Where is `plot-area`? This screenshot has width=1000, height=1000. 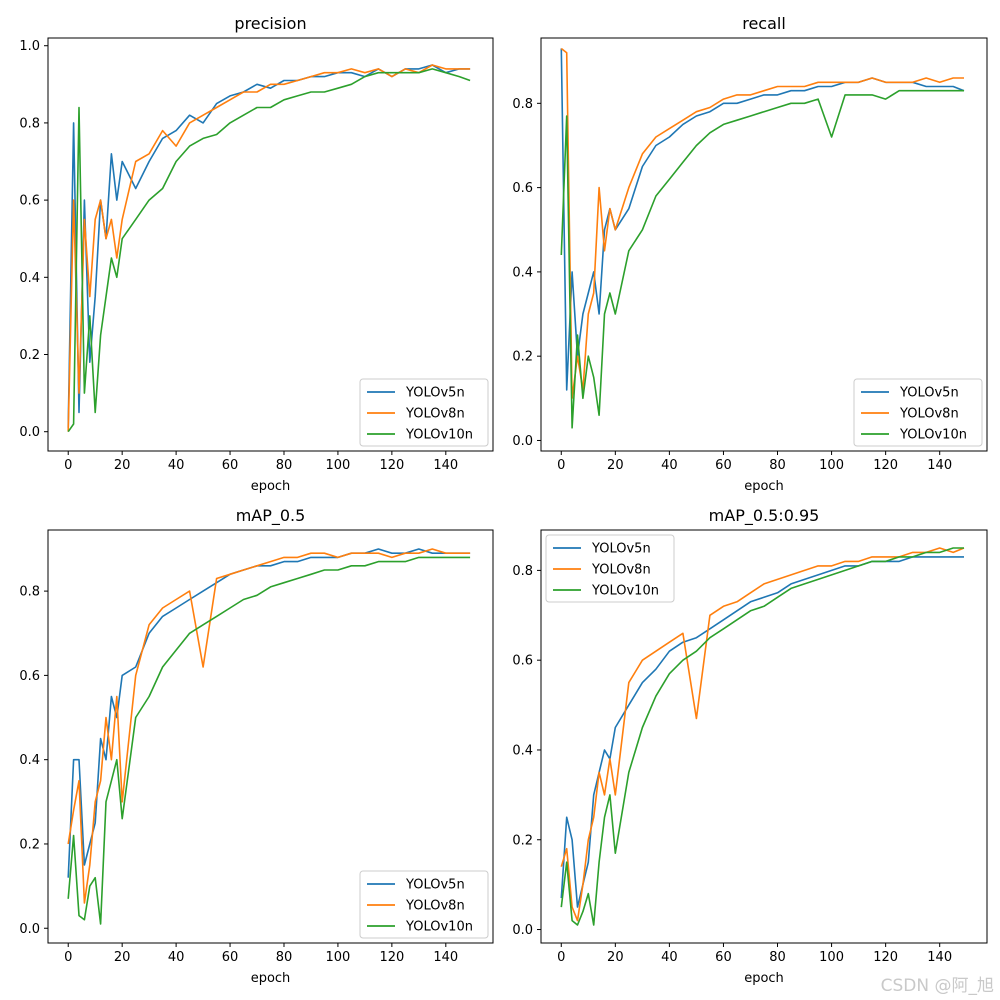 plot-area is located at coordinates (269, 248).